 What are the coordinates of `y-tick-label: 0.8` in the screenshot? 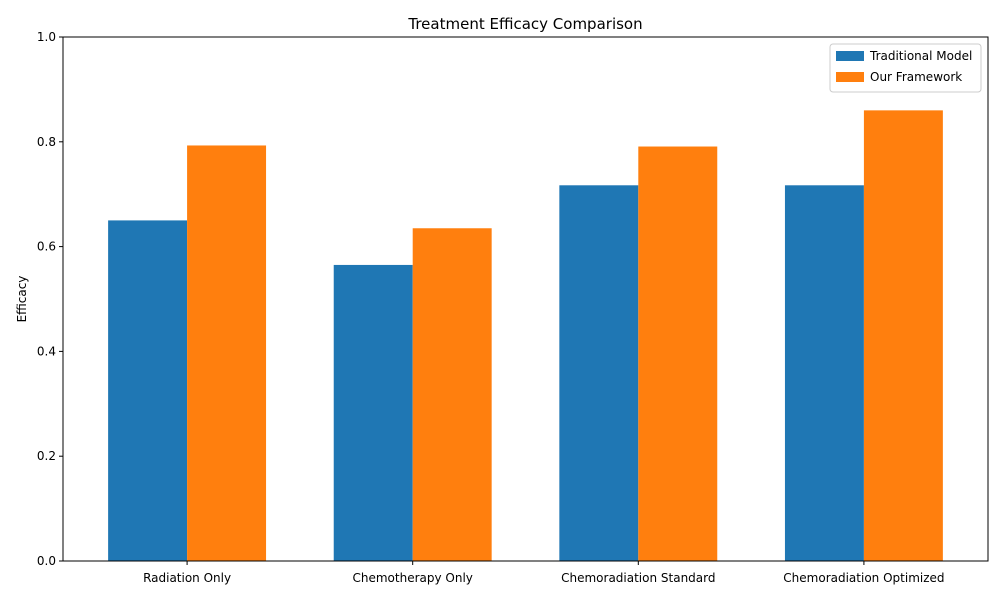 It's located at (46, 142).